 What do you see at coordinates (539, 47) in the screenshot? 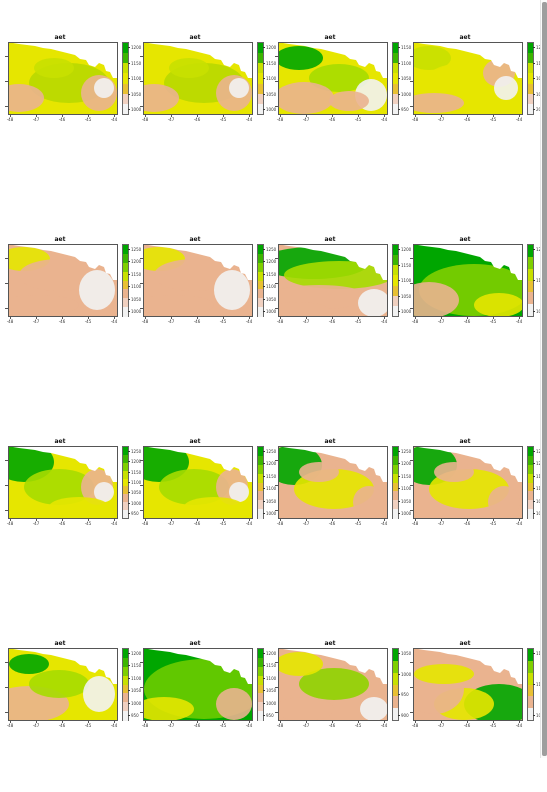
I see `legend-label: 12` at bounding box center [539, 47].